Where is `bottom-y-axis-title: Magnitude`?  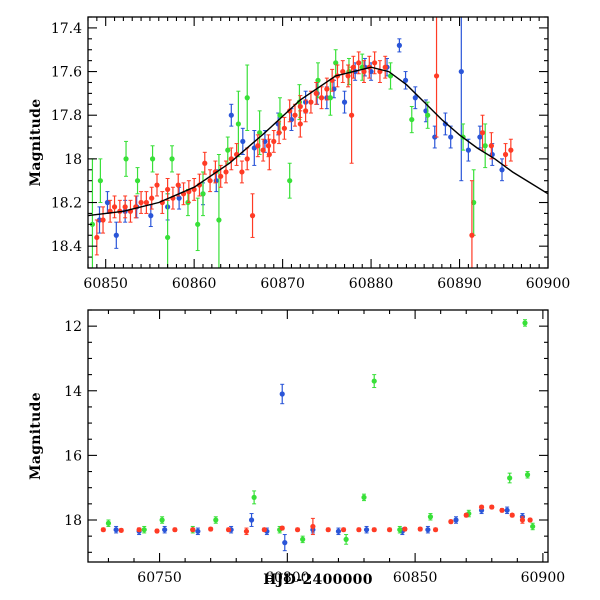
bottom-y-axis-title: Magnitude is located at coordinates (36, 436).